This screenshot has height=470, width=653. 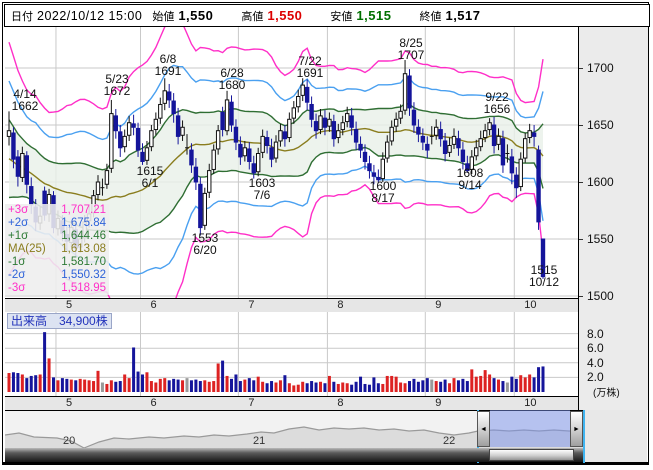 I want to click on legend-label: MA(25), so click(x=27, y=249).